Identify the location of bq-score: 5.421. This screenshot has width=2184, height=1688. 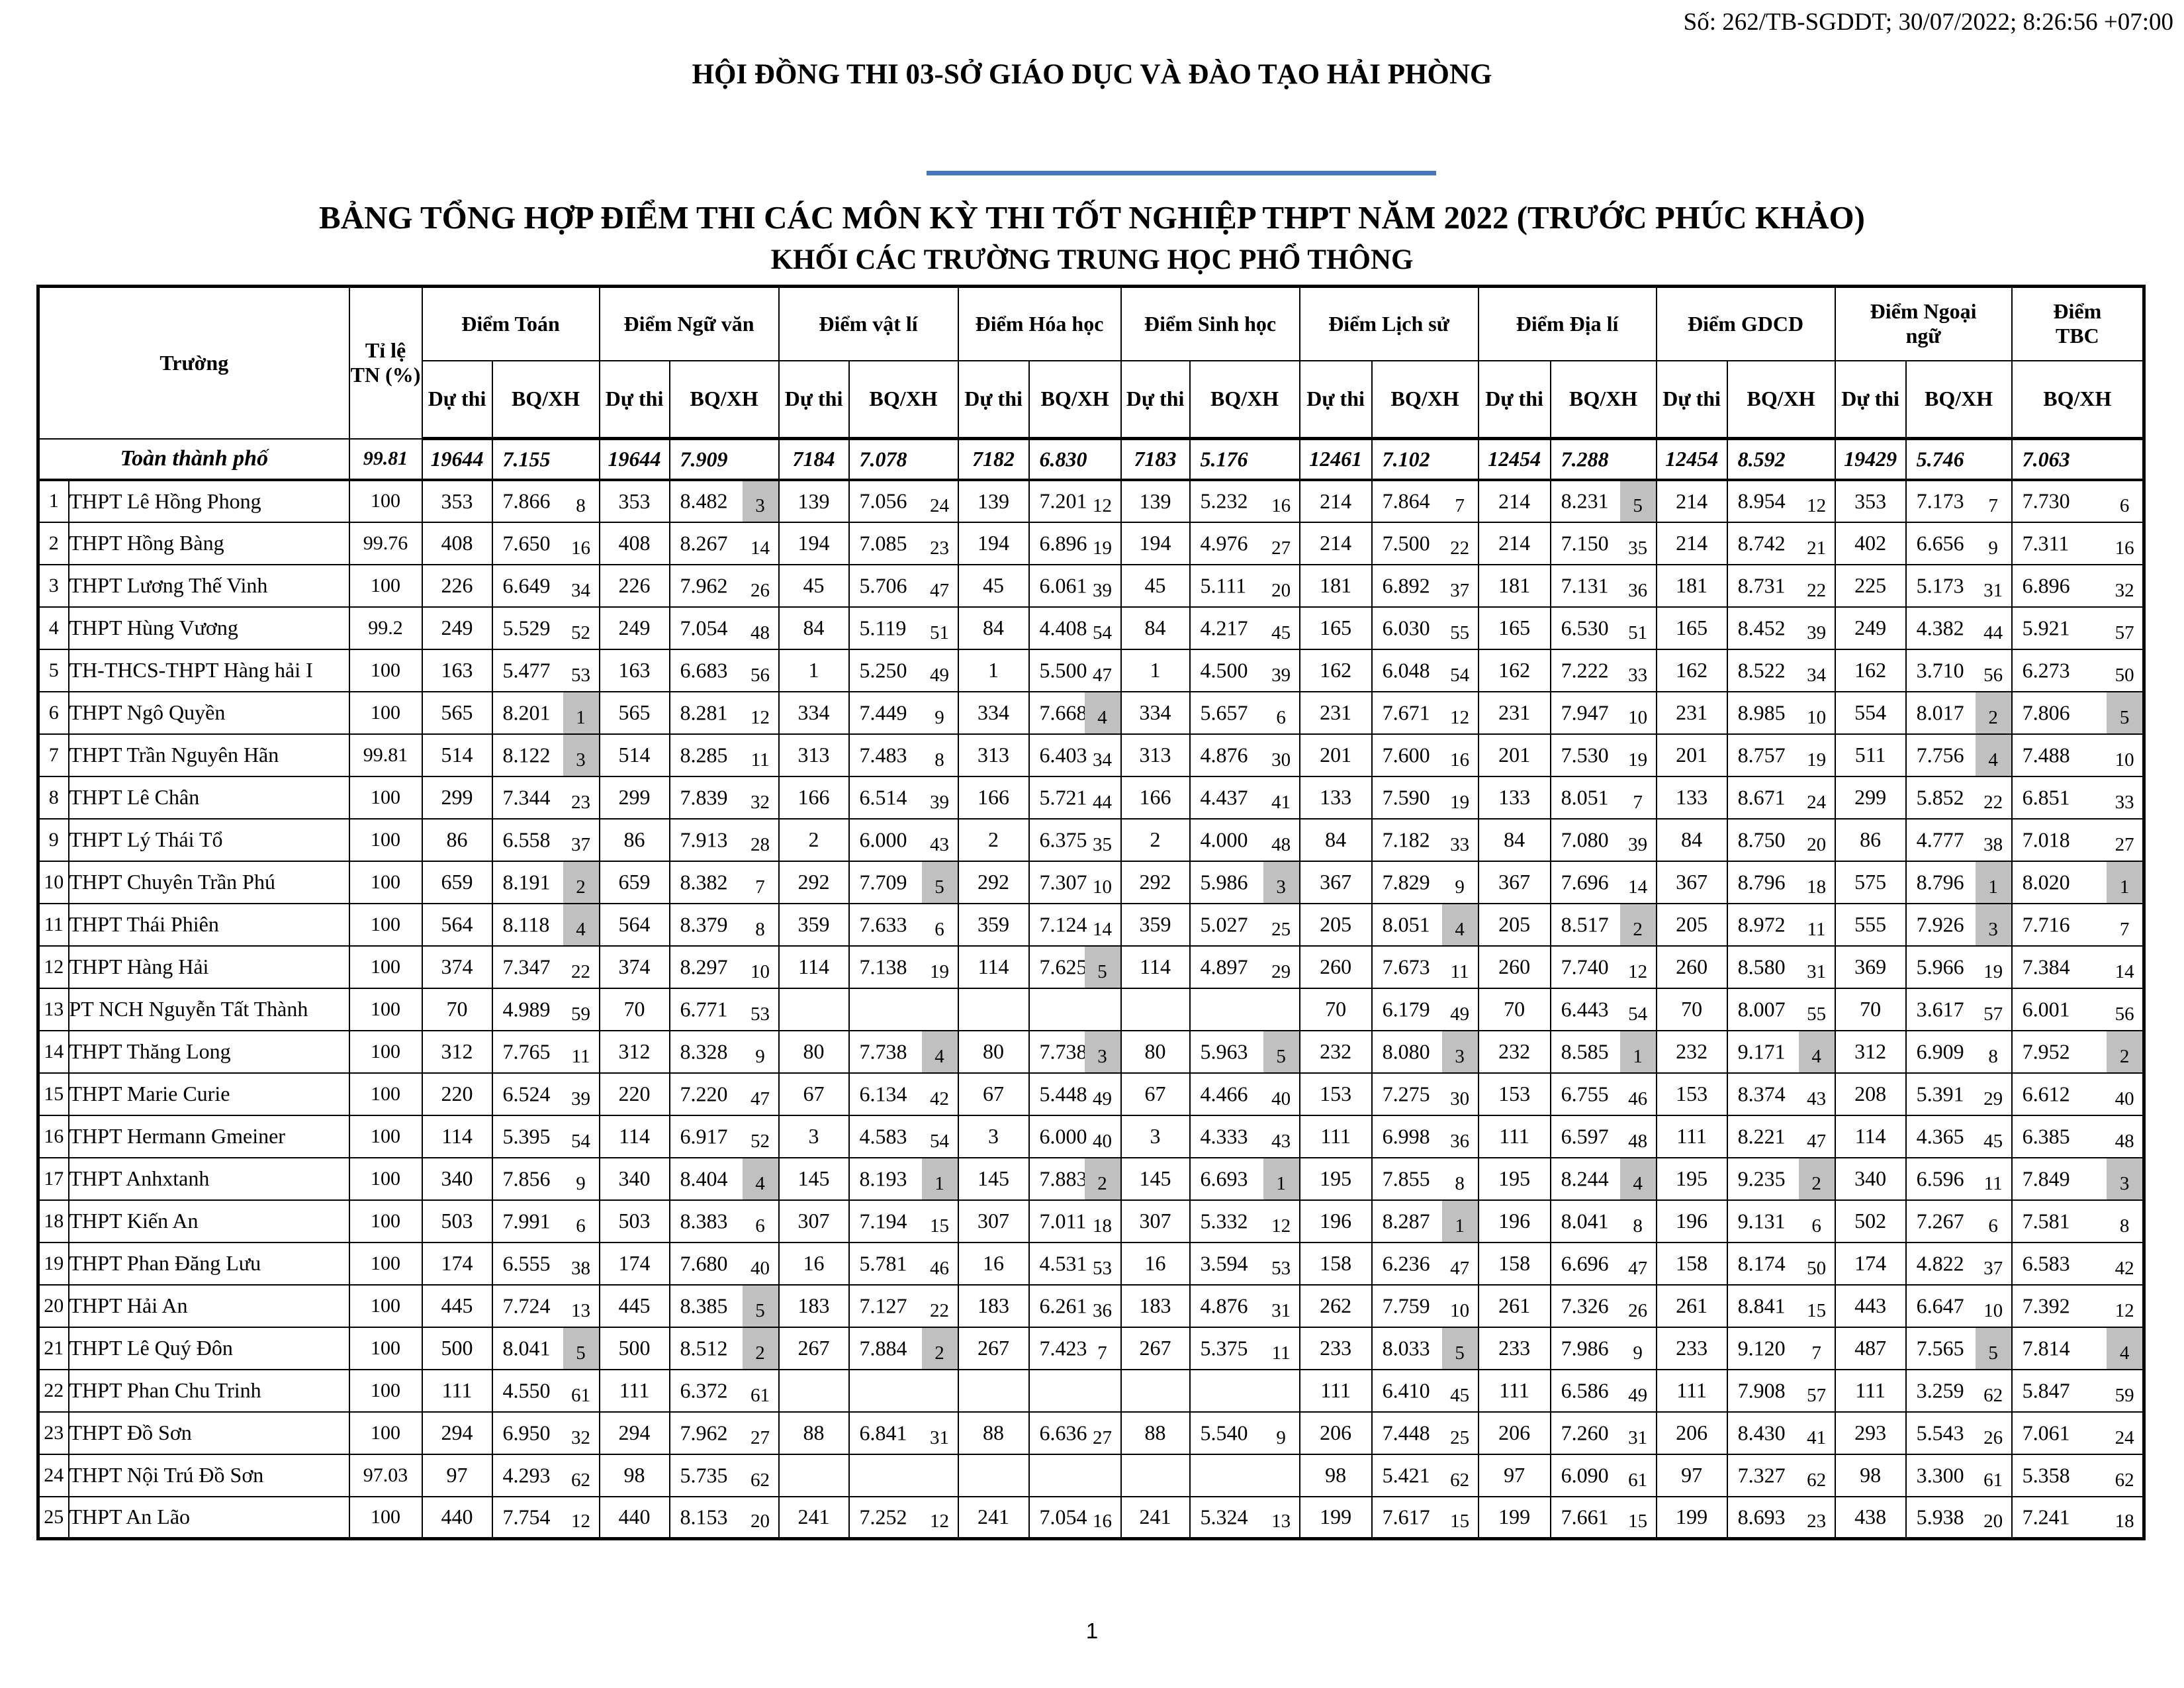
(1406, 1475).